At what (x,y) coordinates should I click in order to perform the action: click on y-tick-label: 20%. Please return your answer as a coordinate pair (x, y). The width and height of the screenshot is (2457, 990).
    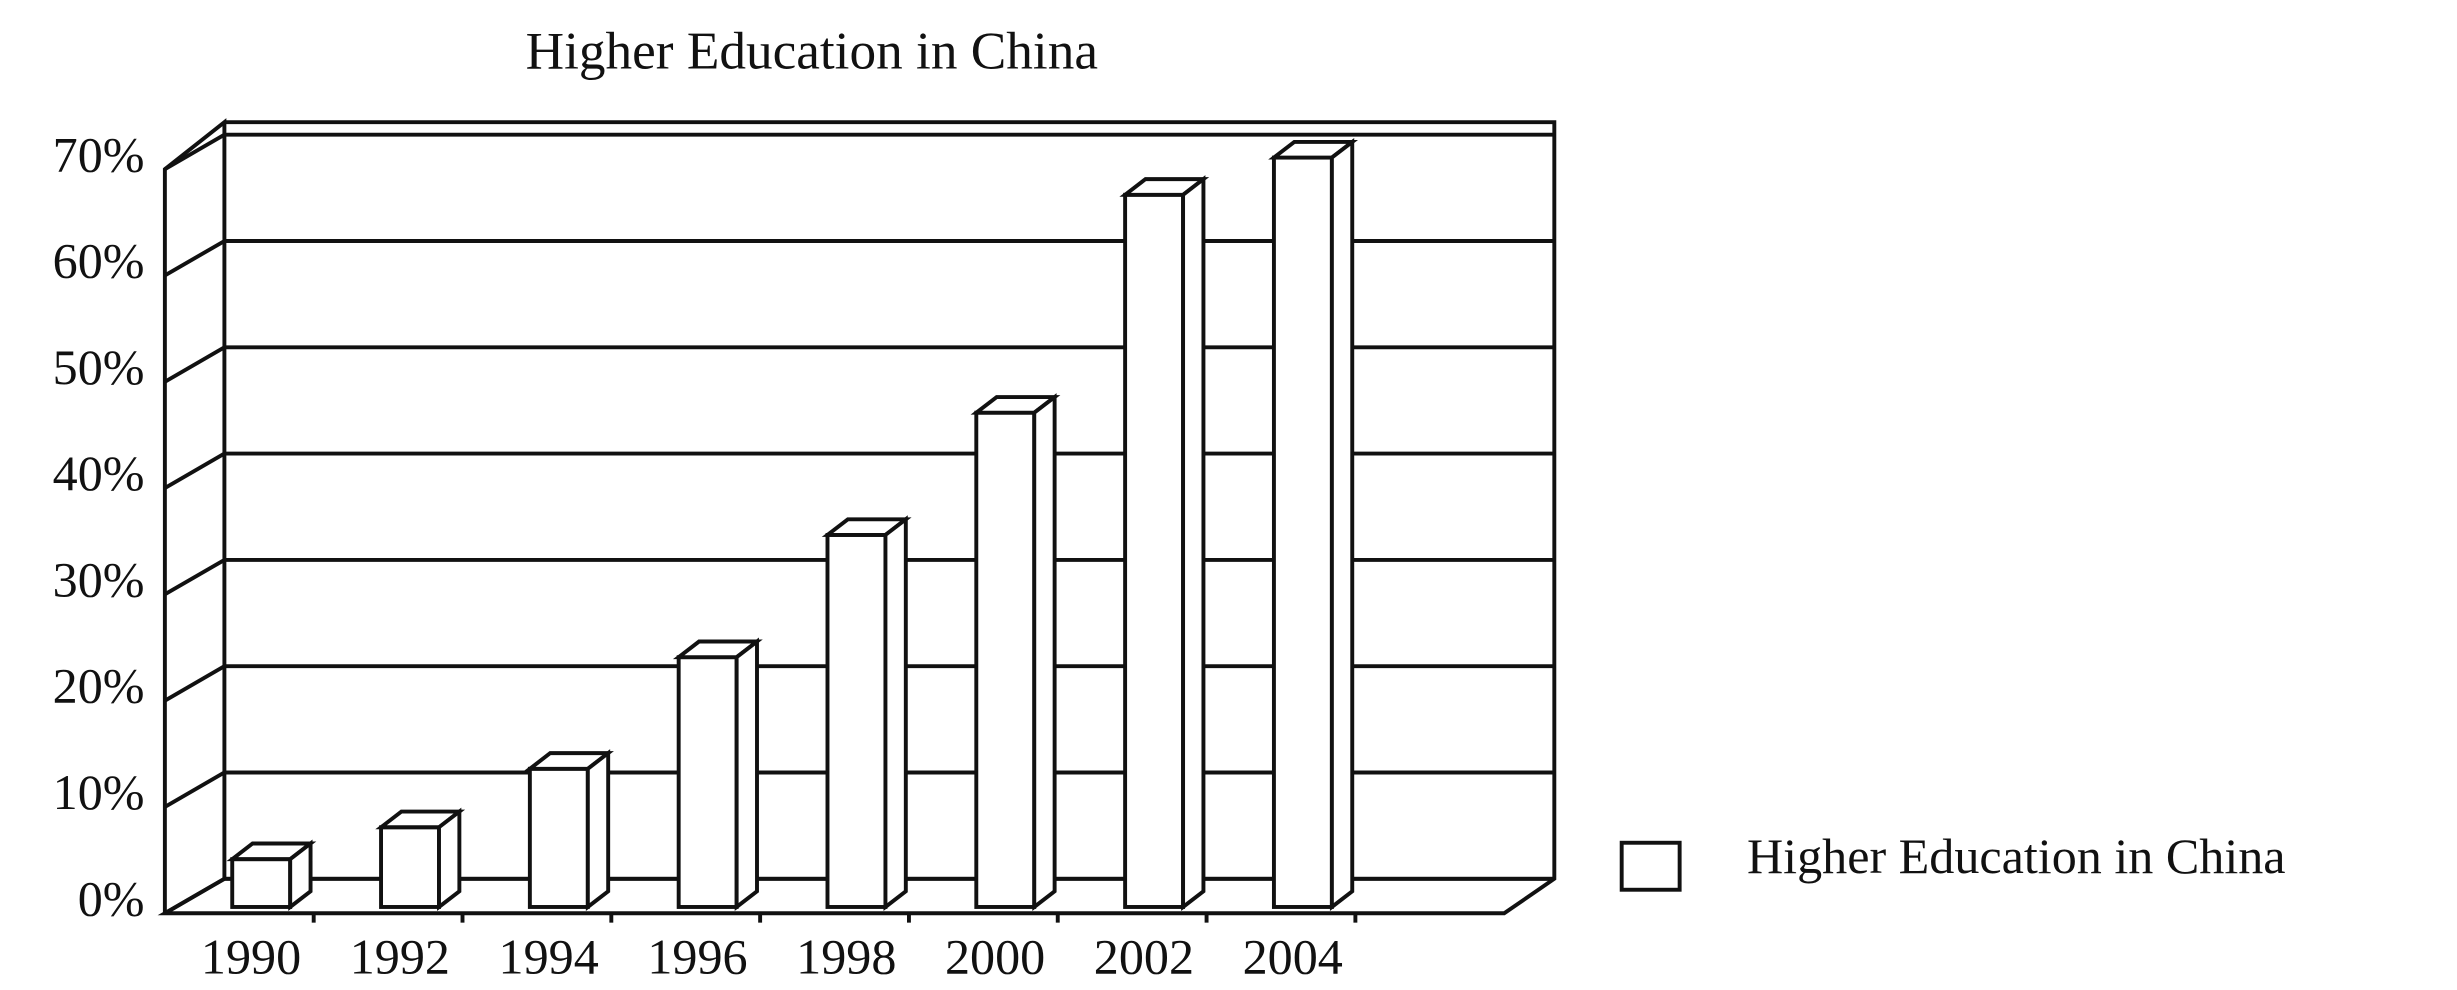
    Looking at the image, I should click on (99, 686).